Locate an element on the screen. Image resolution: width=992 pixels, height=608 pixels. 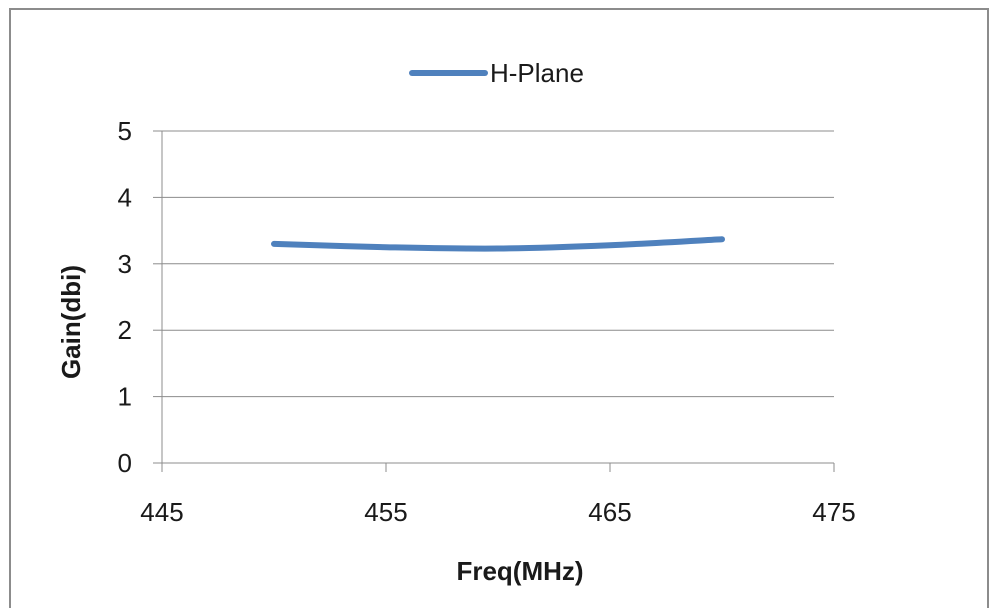
series-layer is located at coordinates (498, 244).